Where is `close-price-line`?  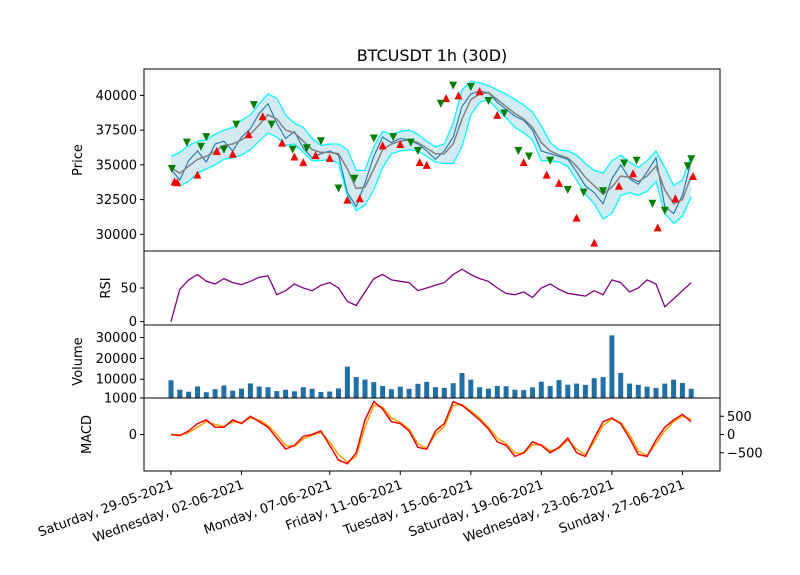 close-price-line is located at coordinates (431, 152).